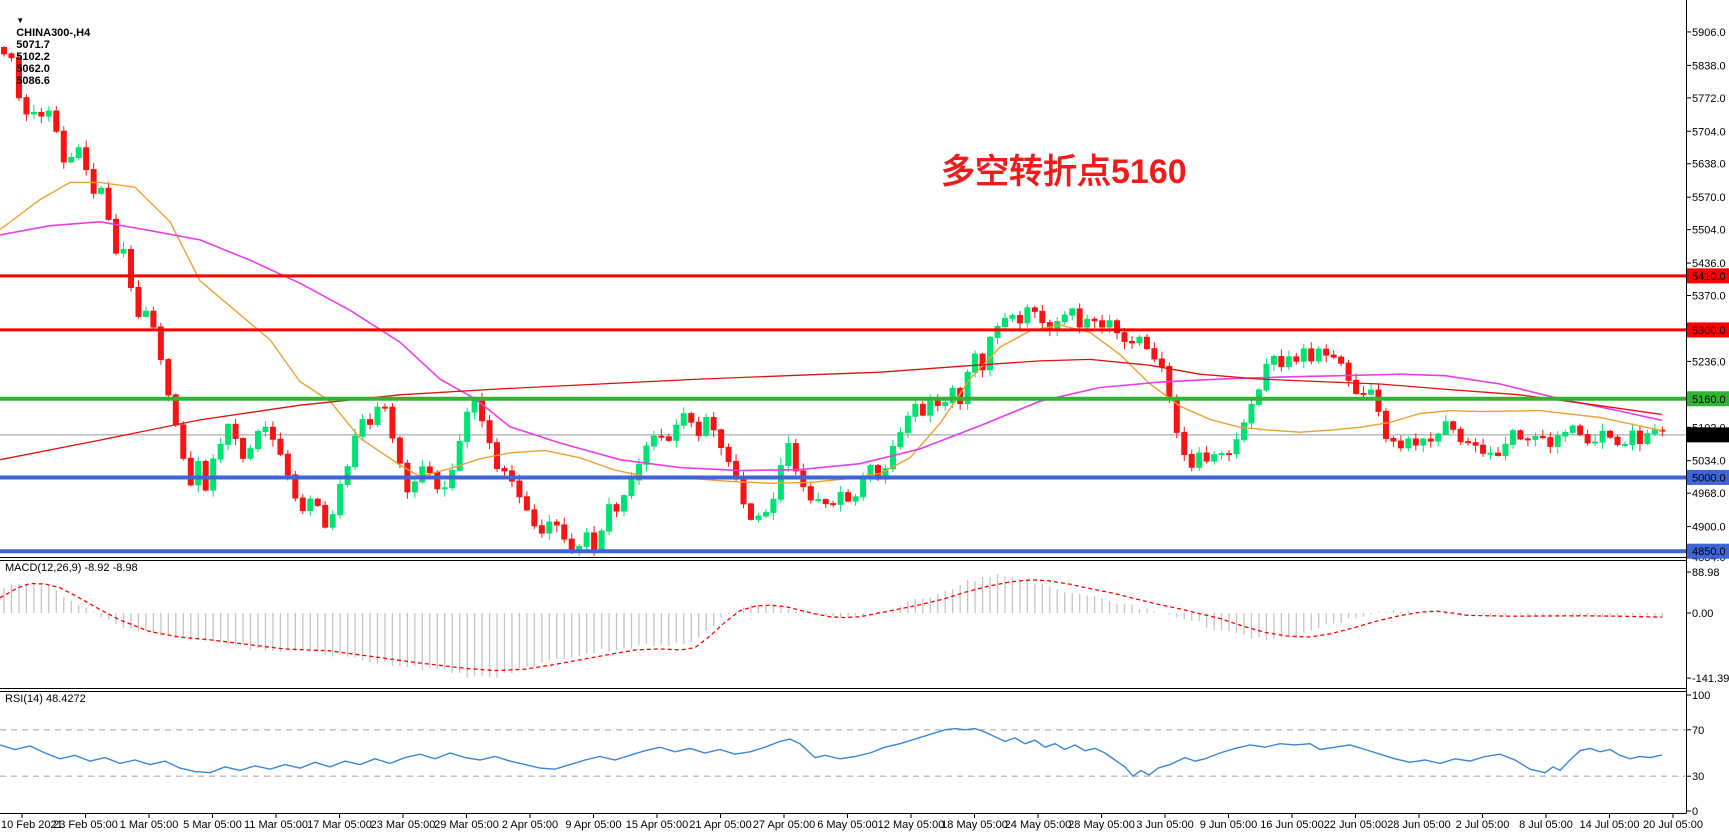 The image size is (1729, 835). I want to click on price-tick-label: 5370.0, so click(1709, 297).